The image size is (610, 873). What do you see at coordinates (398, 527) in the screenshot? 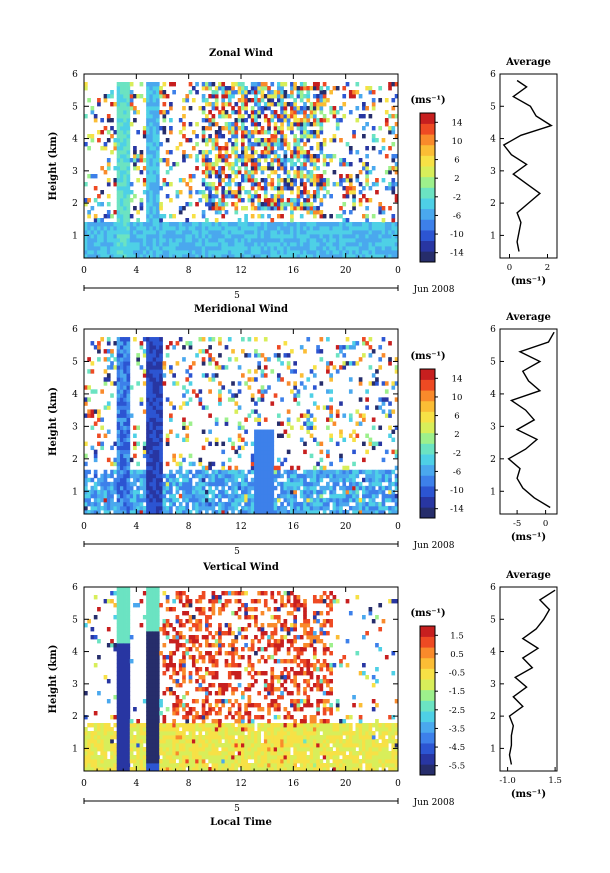
I see `x-tick-label: 0` at bounding box center [398, 527].